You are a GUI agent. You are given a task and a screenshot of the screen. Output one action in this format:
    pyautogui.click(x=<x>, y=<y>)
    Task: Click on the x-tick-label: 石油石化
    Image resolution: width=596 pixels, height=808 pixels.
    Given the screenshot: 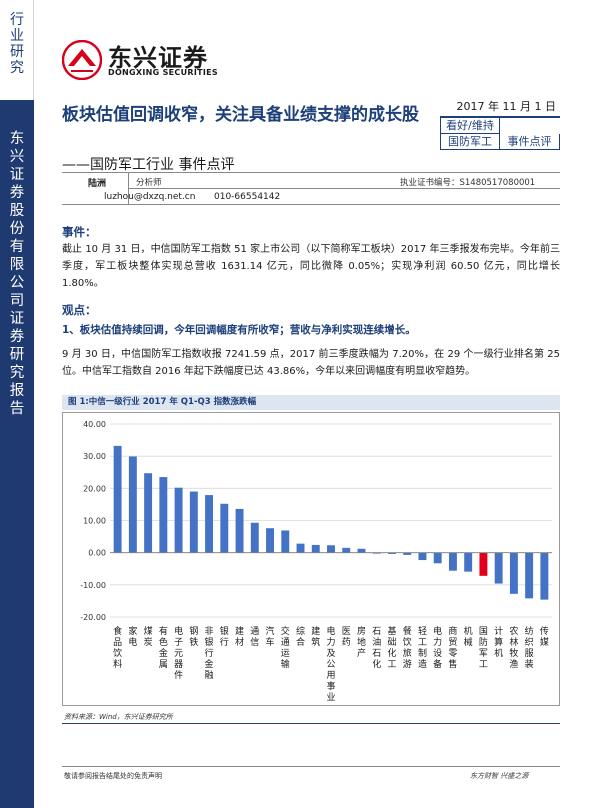 What is the action you would take?
    pyautogui.click(x=376, y=648)
    